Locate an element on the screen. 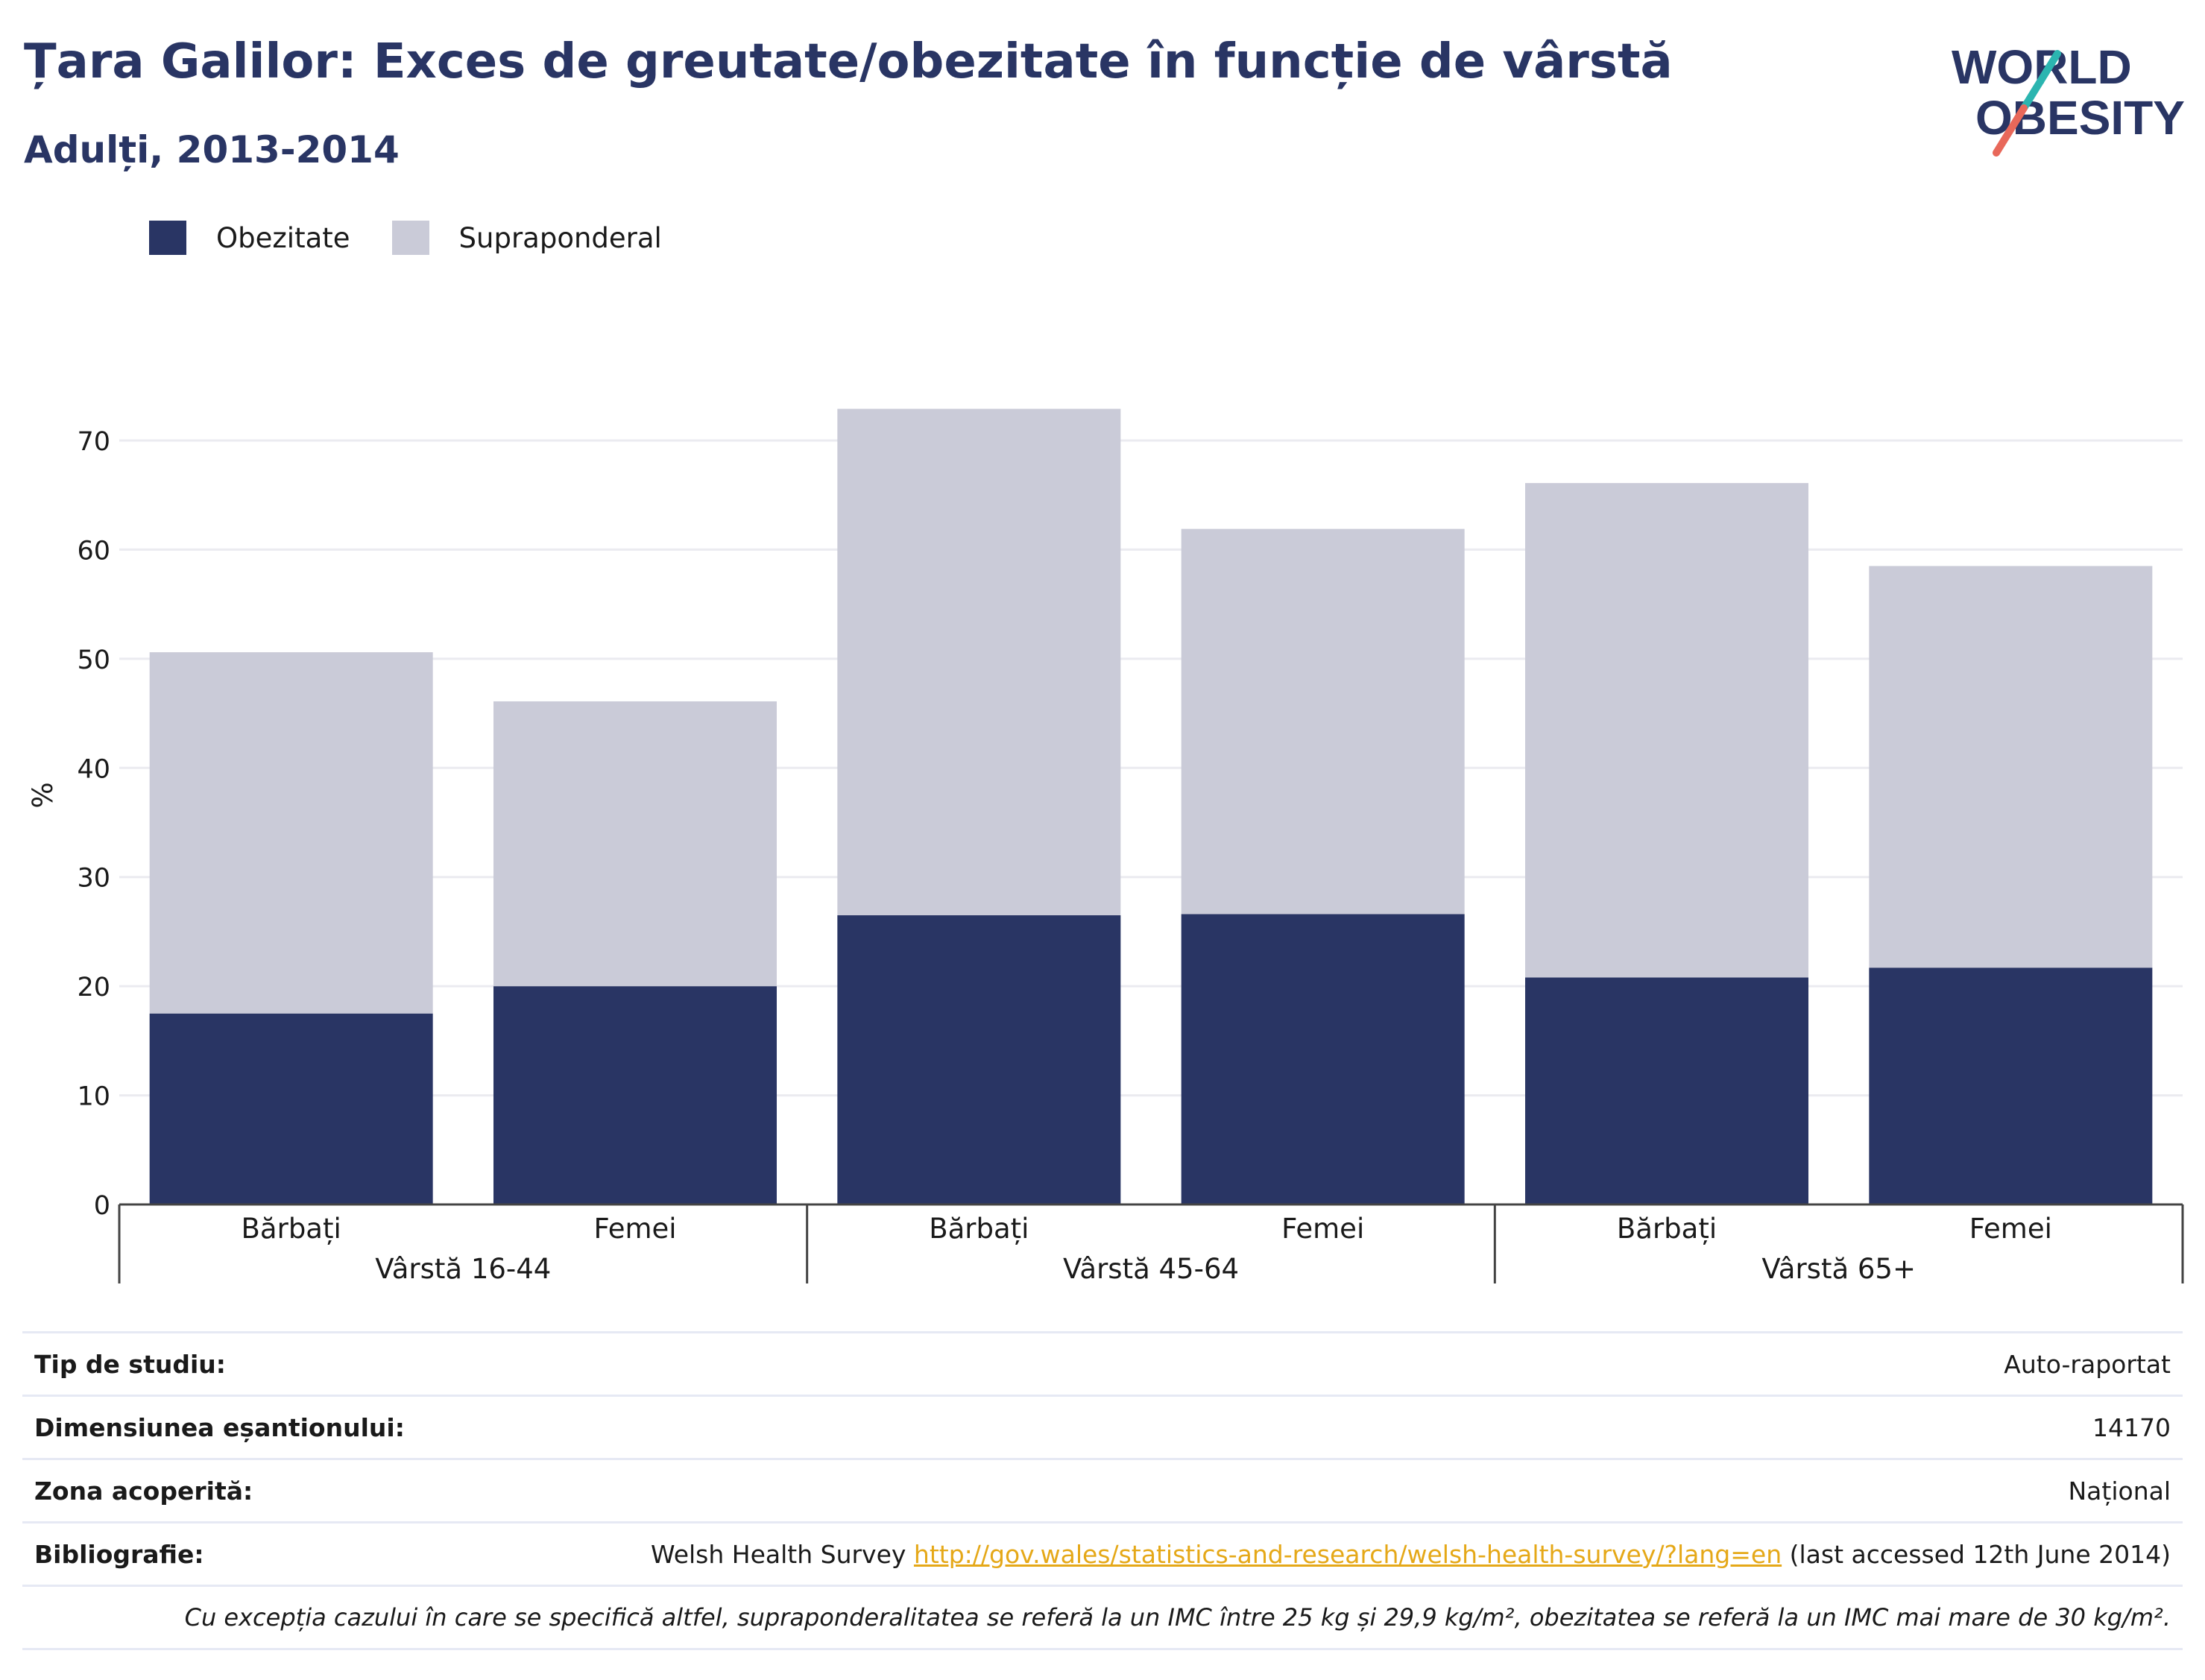 The height and width of the screenshot is (1680, 2205). y-tick-label: 60 is located at coordinates (93, 551).